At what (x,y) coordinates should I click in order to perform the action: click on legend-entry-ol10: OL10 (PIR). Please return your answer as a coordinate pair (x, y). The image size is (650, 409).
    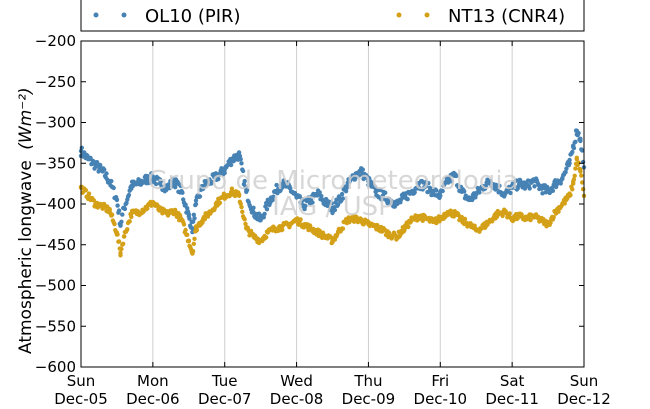
    Looking at the image, I should click on (167, 16).